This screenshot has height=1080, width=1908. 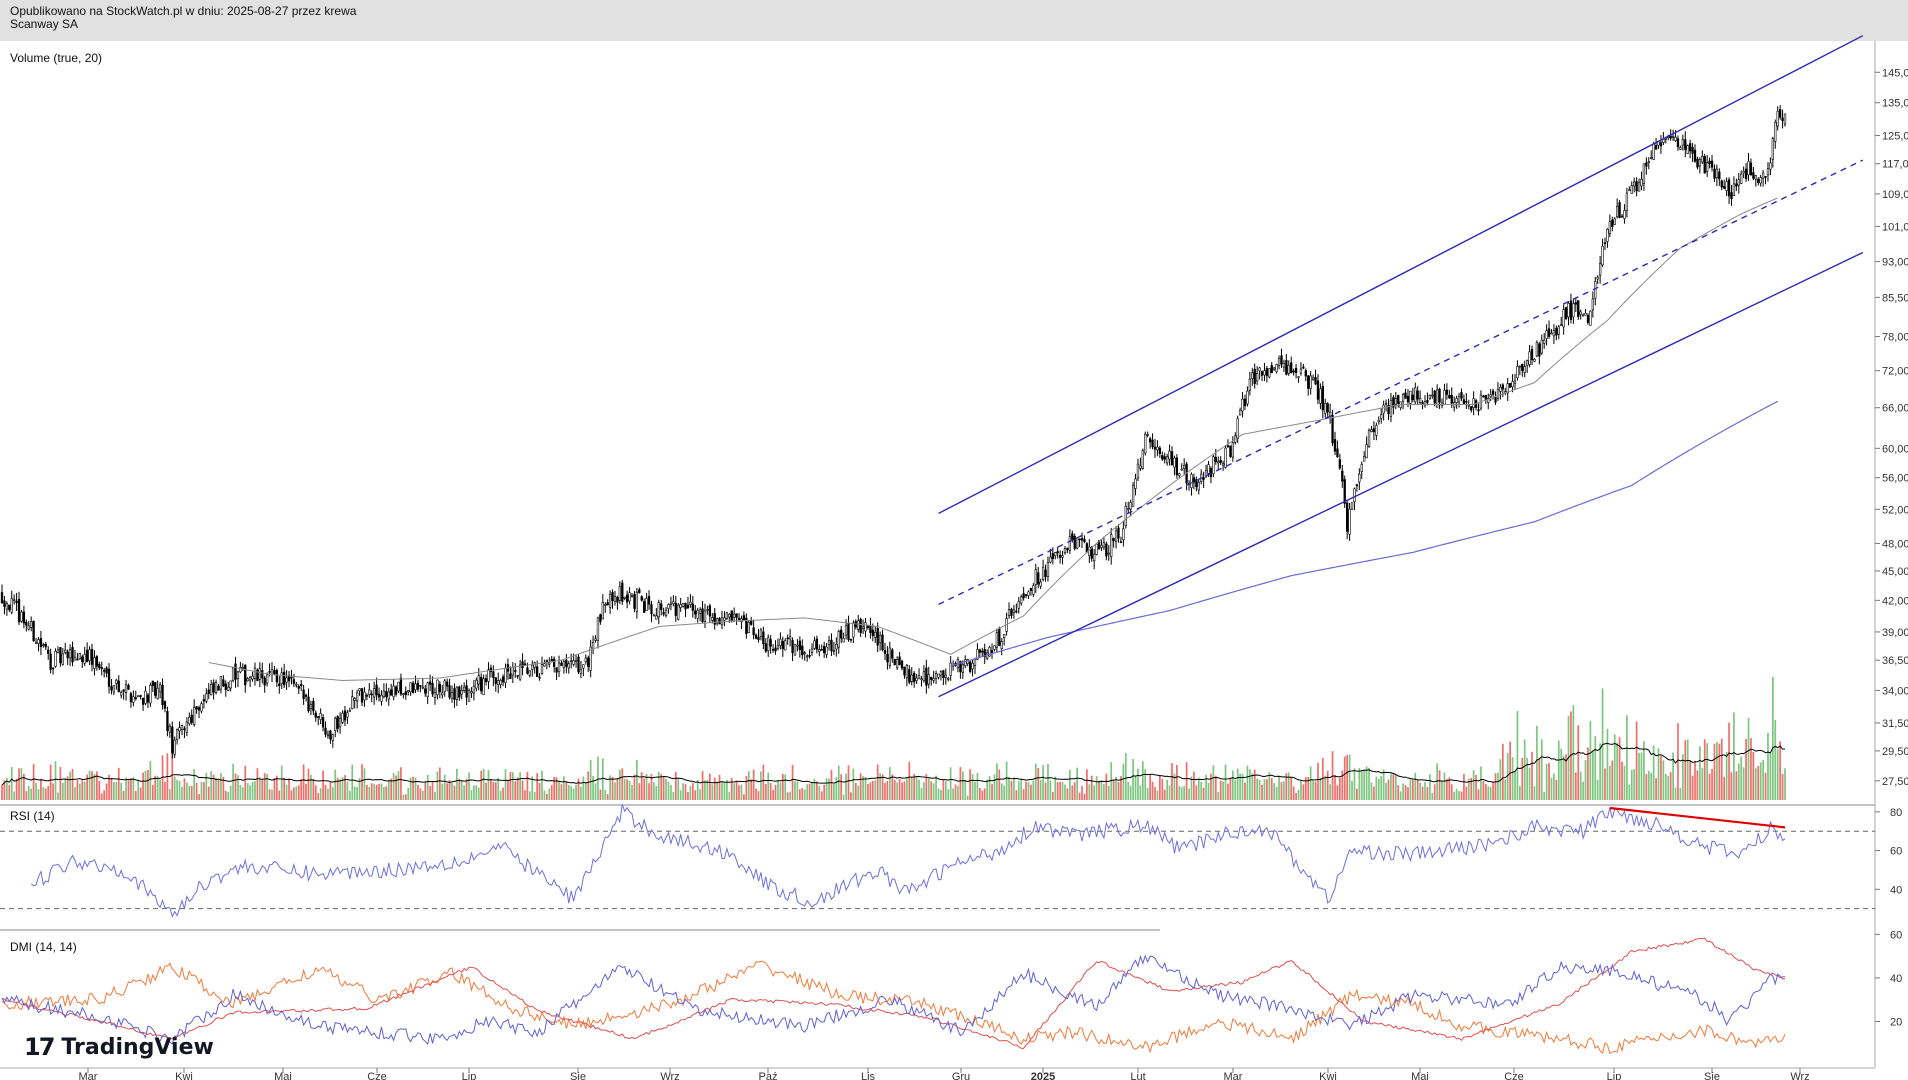 I want to click on dmi-panel, so click(x=893, y=996).